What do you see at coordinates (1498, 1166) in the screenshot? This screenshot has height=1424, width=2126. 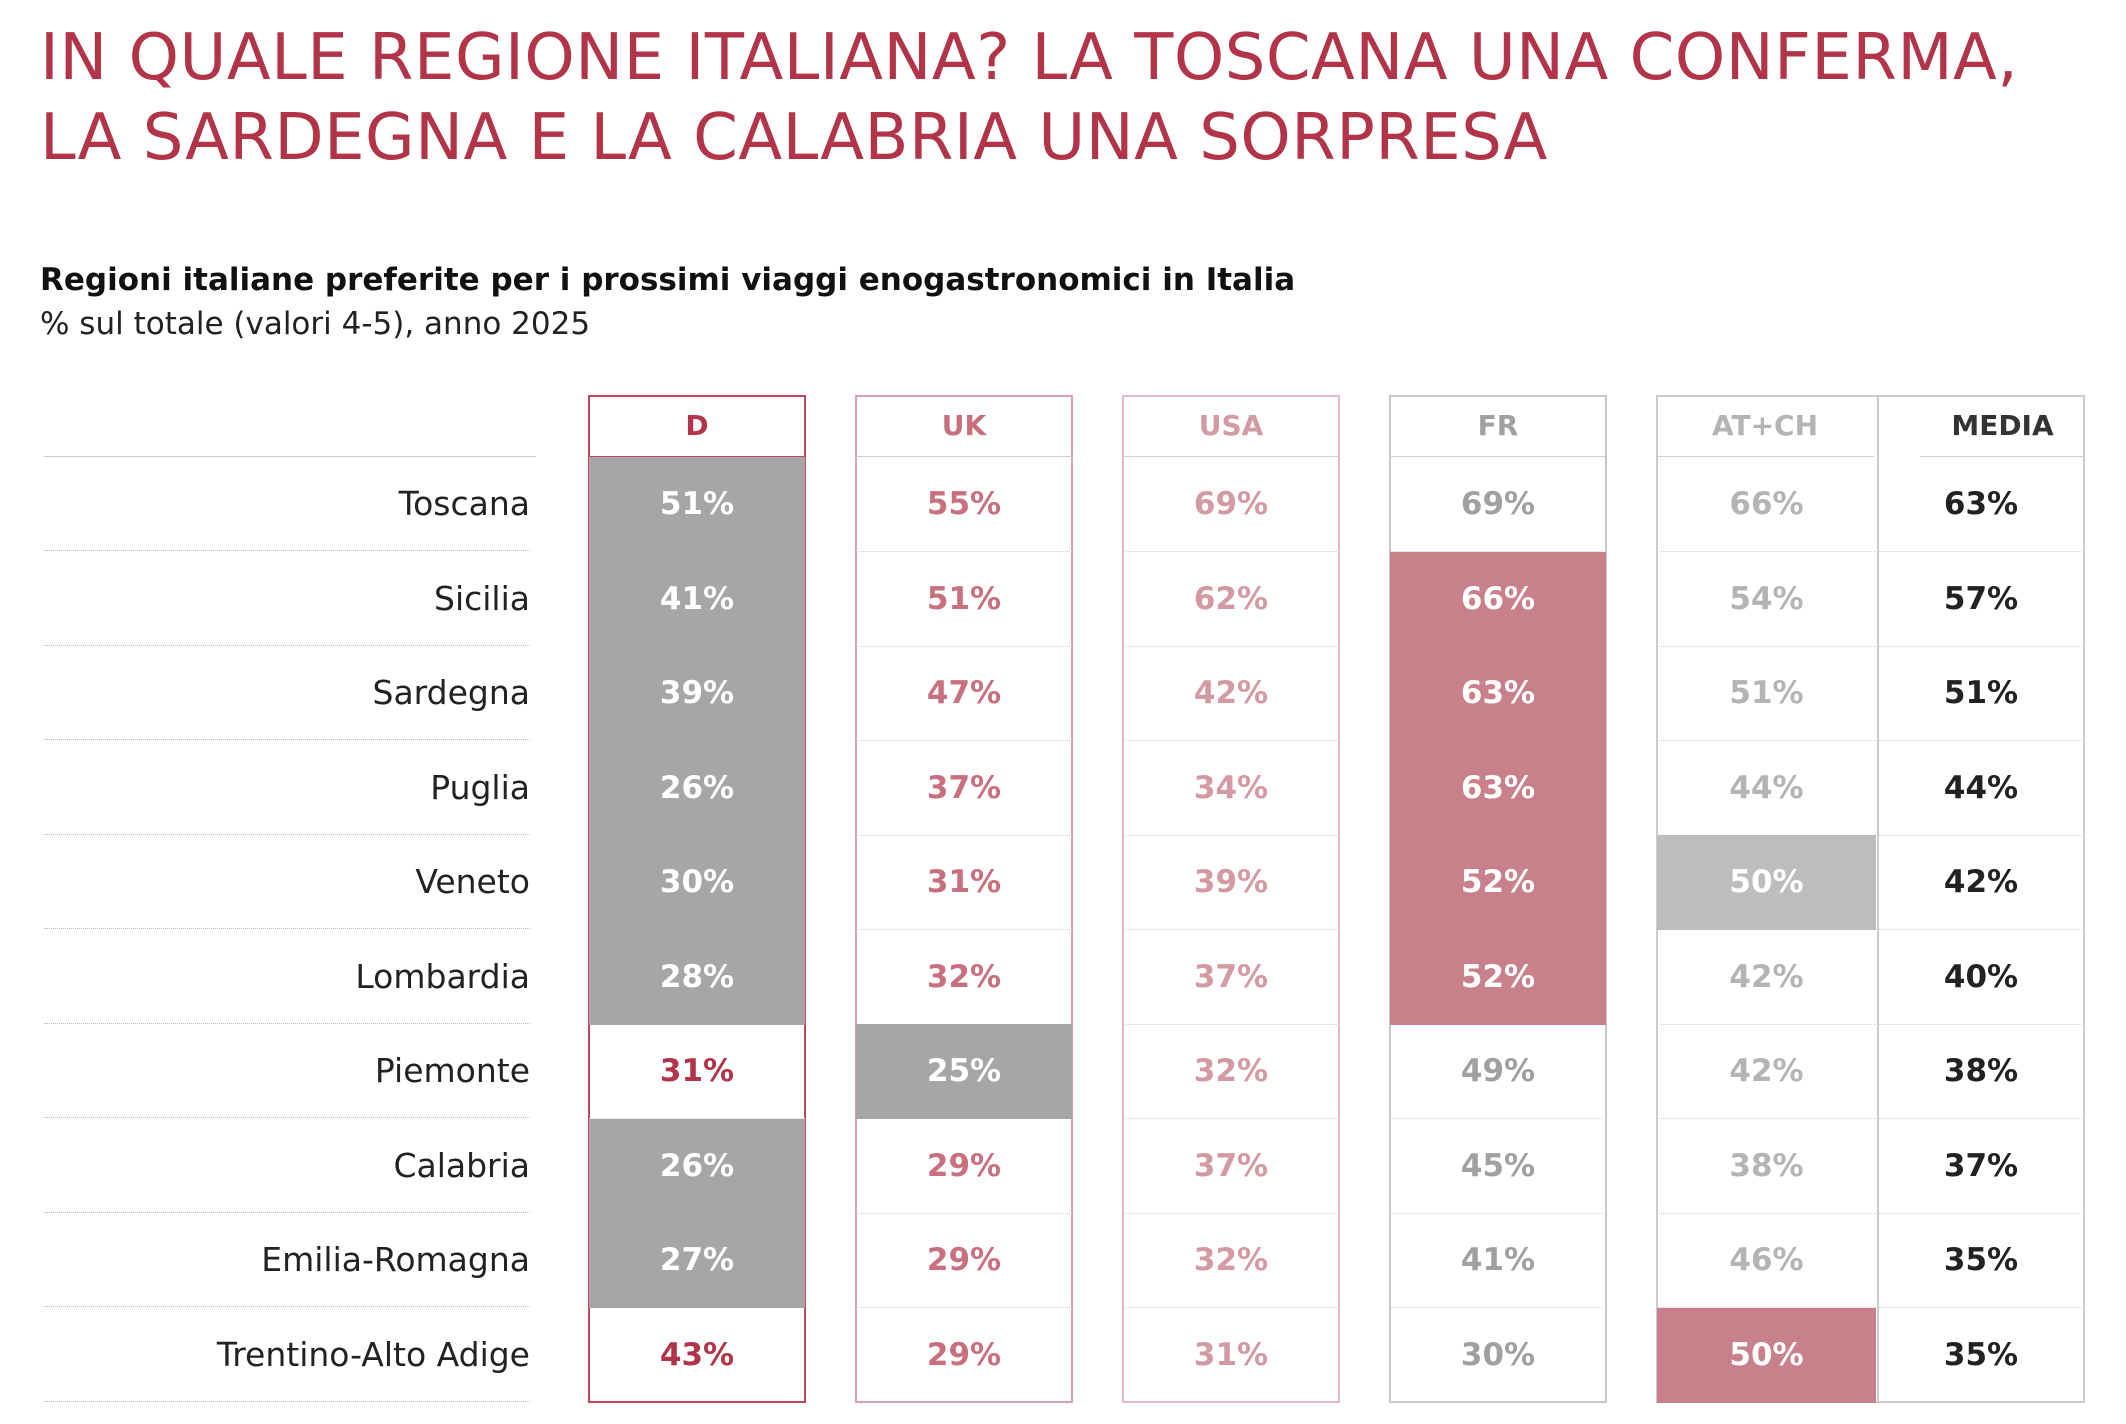 I see `value-cell: 45%` at bounding box center [1498, 1166].